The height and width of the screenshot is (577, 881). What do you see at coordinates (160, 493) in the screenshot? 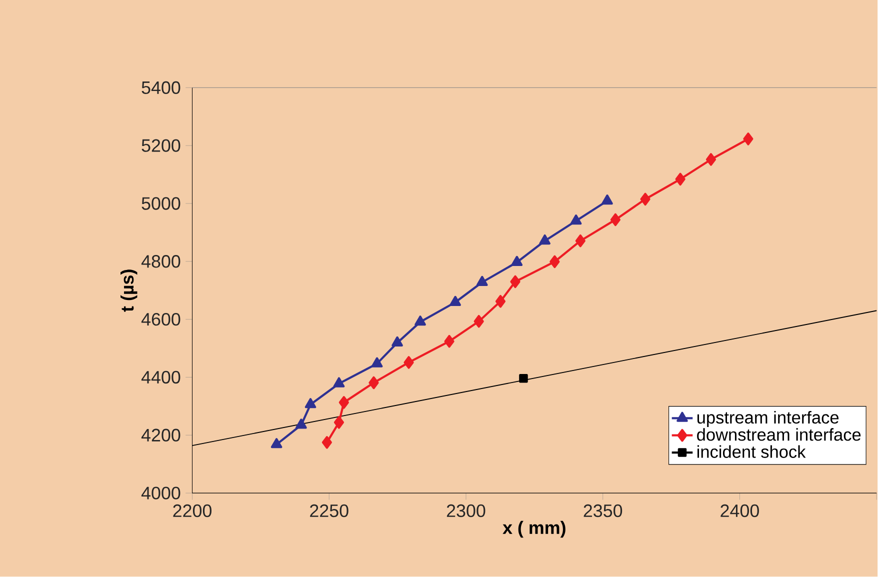
I see `y-tick-label: 4000` at bounding box center [160, 493].